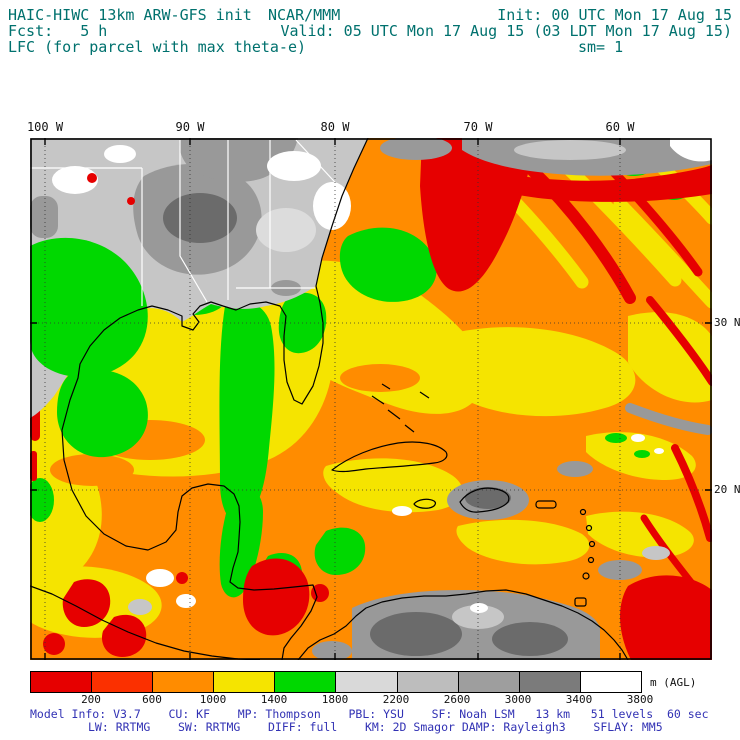 This screenshot has height=740, width=740. What do you see at coordinates (130, 15) in the screenshot?
I see `plot-title: HAIC-HIWC 13km ARW-GFS init` at bounding box center [130, 15].